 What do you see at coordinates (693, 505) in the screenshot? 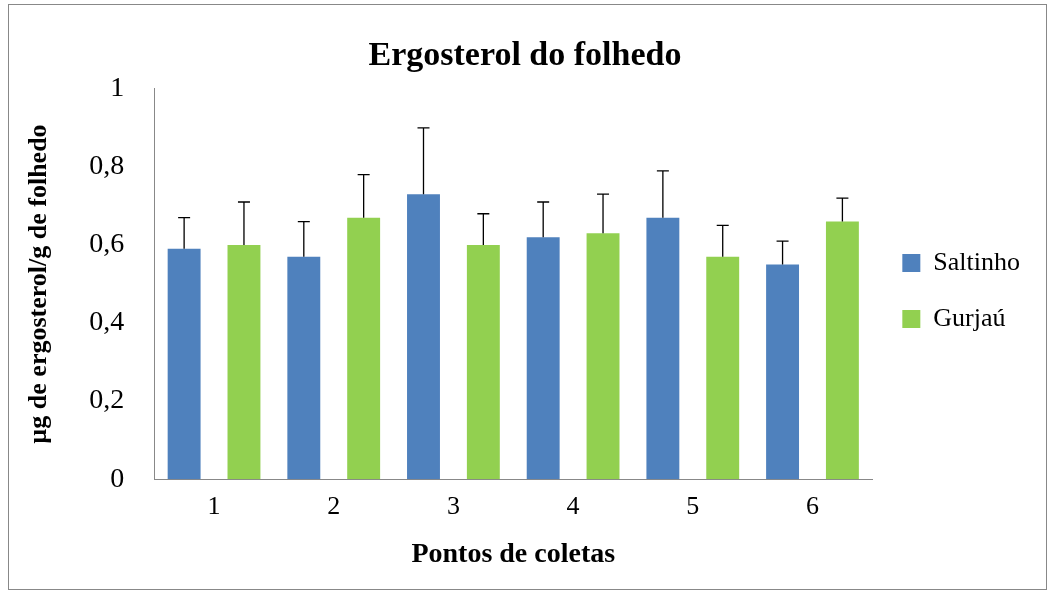
I see `x-tick-label: 5` at bounding box center [693, 505].